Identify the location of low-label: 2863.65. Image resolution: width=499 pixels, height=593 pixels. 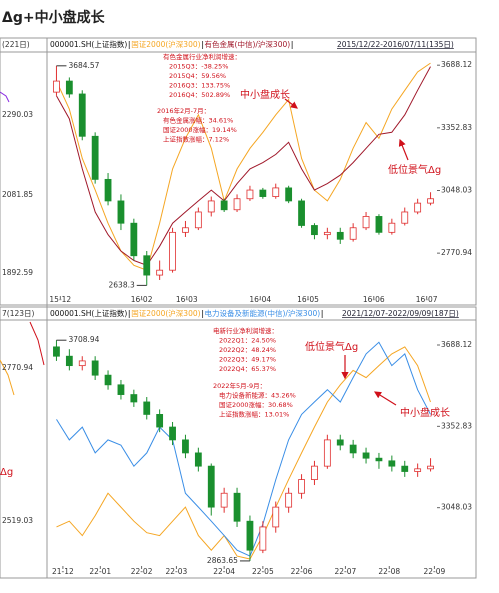
(222, 560).